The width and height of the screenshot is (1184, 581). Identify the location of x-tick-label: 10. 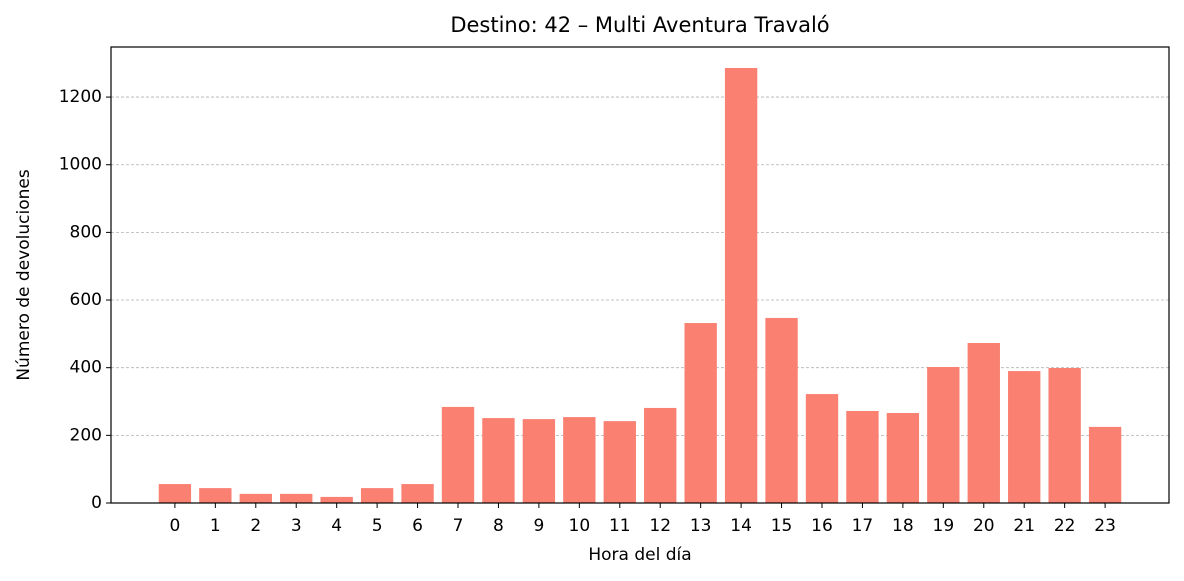
(580, 526).